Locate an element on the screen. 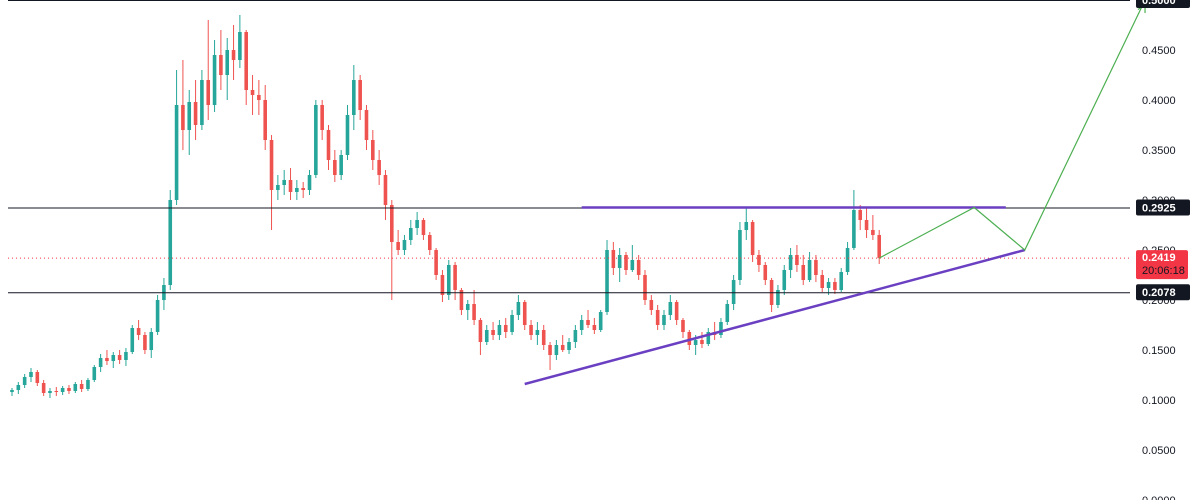 The width and height of the screenshot is (1200, 500). level-badge-0: 0.5000 is located at coordinates (1163, 4).